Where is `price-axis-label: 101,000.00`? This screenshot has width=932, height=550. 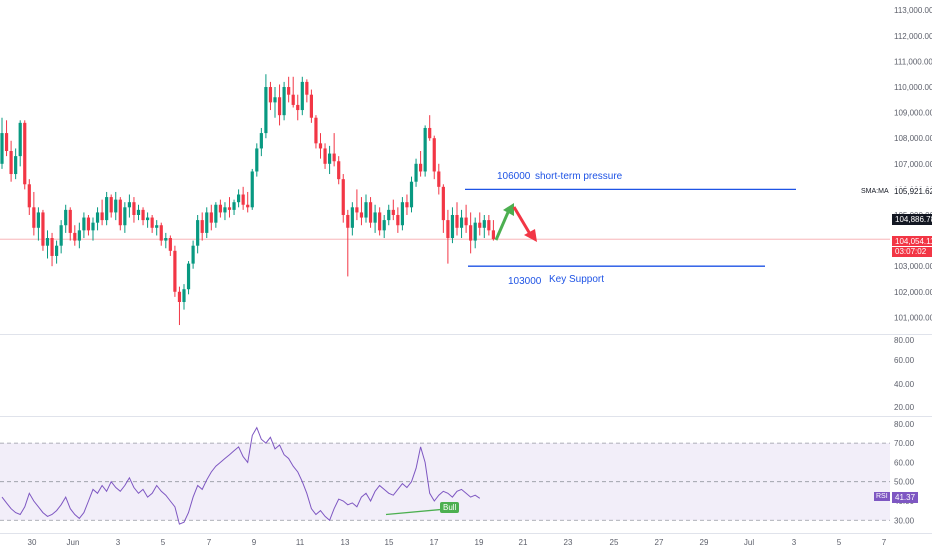 price-axis-label: 101,000.00 is located at coordinates (913, 317).